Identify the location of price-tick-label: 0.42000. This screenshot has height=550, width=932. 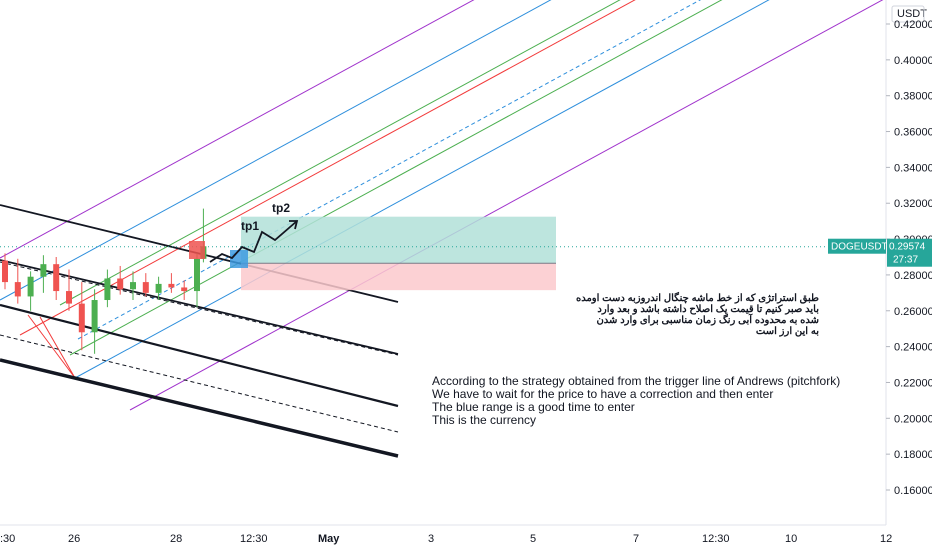
(913, 25).